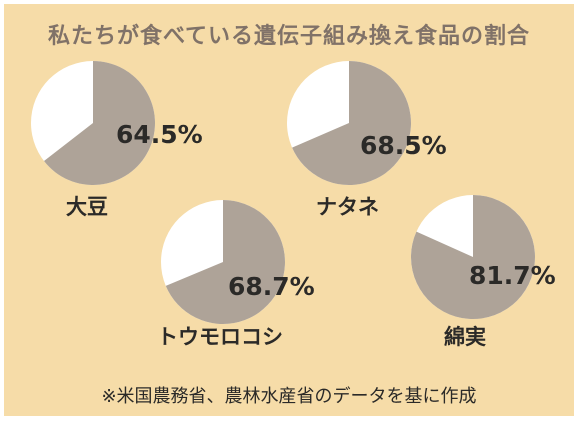  I want to click on source-note: ※米国農務省、農林水産省のデータを基に作成, so click(289, 396).